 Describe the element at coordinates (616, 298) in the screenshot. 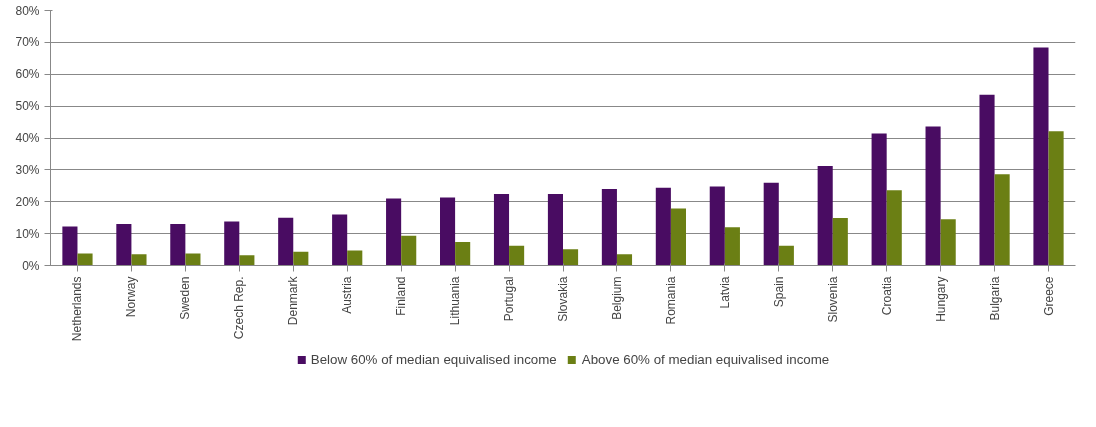

I see `x-tick-label: Belgium` at that location.